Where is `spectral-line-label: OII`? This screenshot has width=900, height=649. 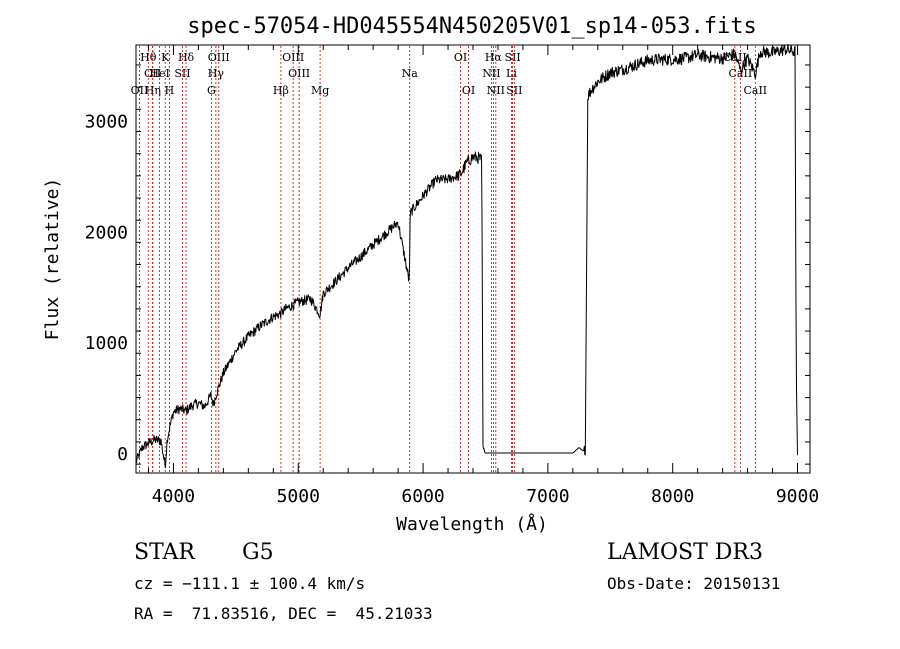
spectral-line-label: OII is located at coordinates (140, 90).